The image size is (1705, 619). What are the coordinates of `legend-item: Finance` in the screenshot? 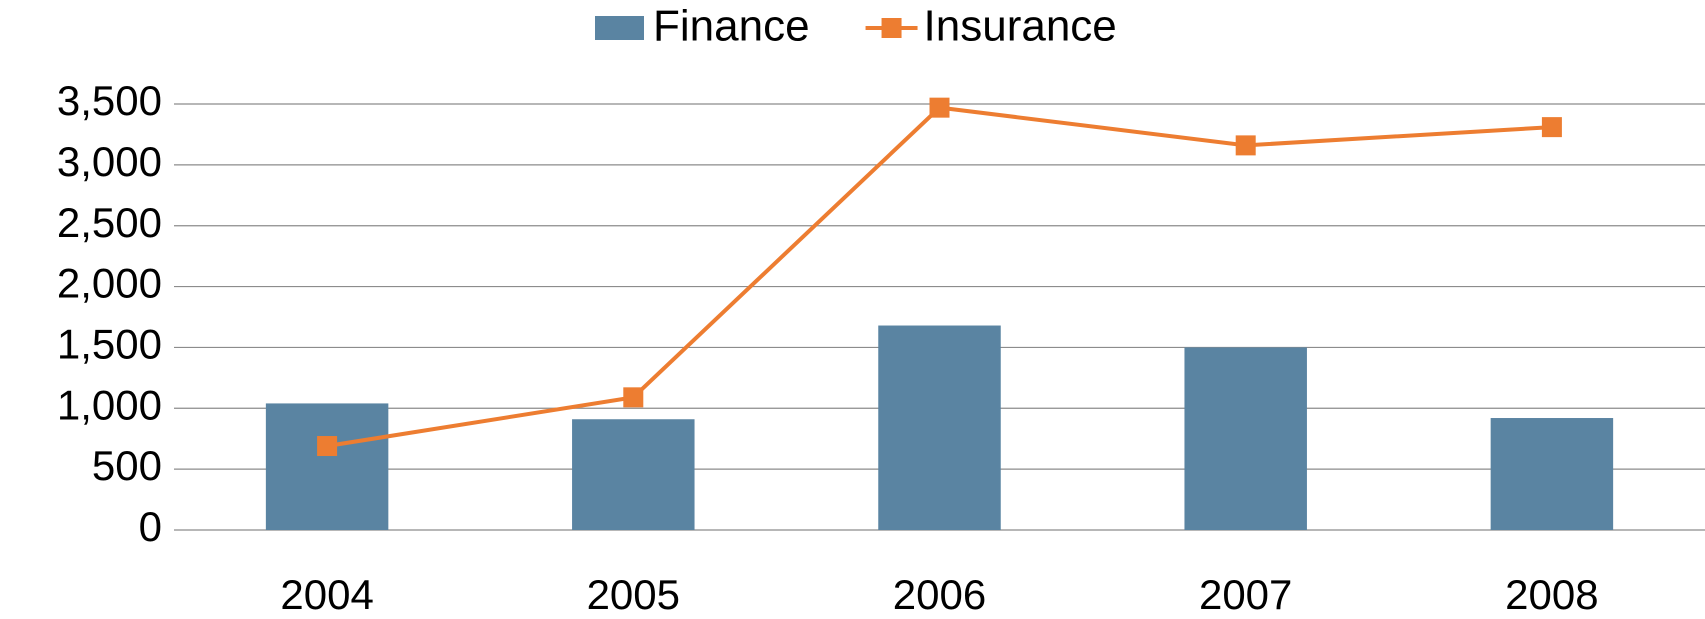 It's located at (702, 26).